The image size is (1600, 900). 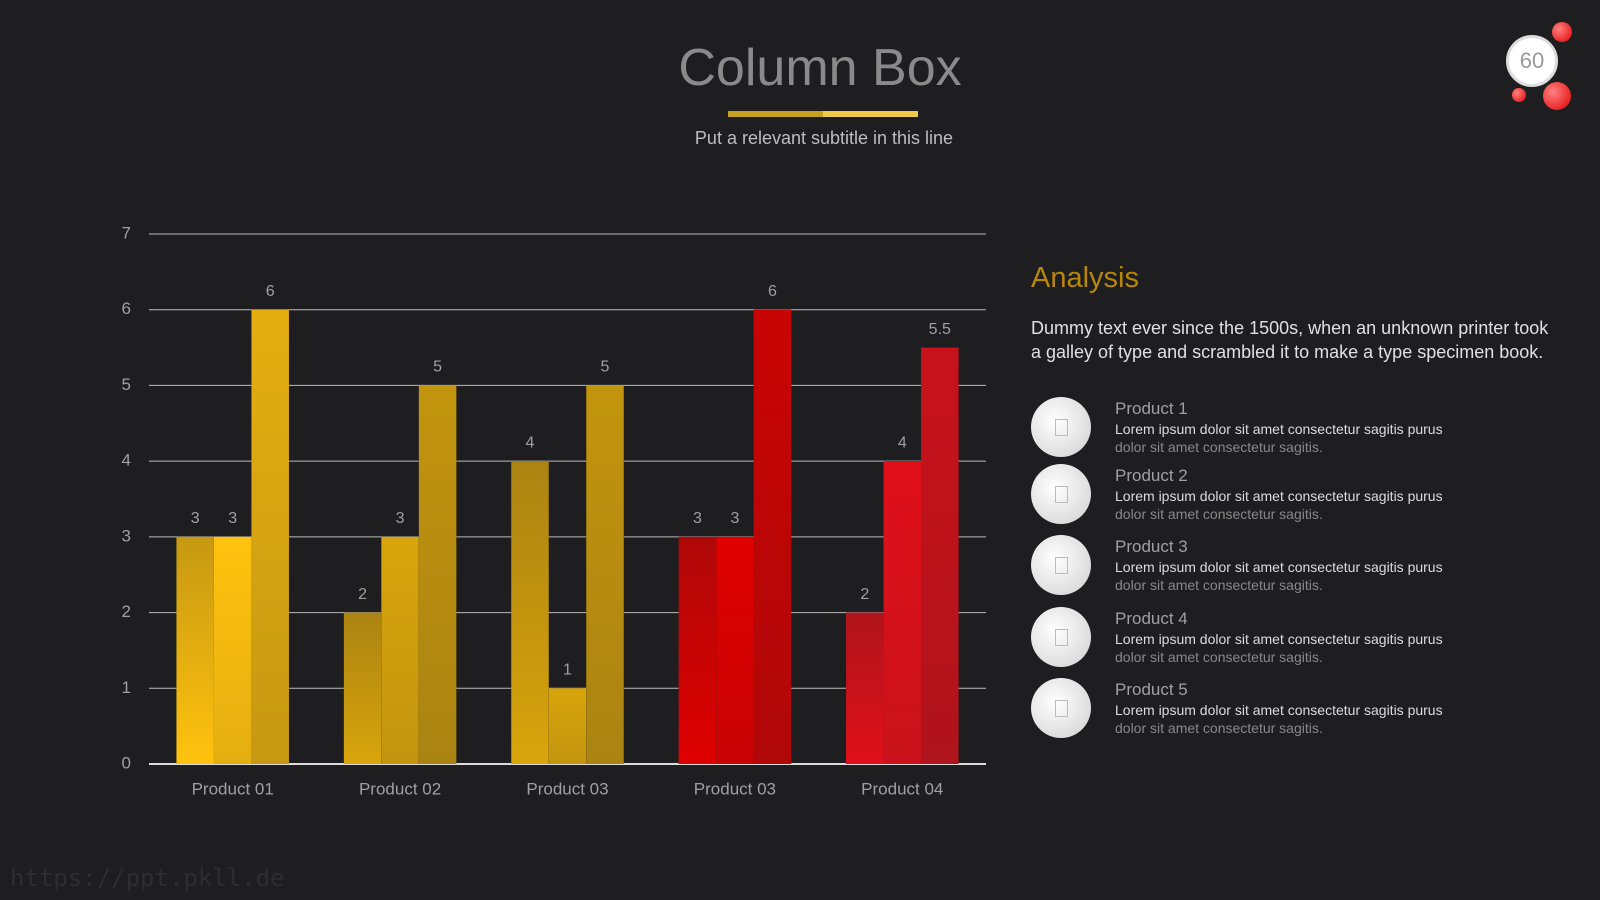 I want to click on y-tick-label: 1, so click(x=126, y=687).